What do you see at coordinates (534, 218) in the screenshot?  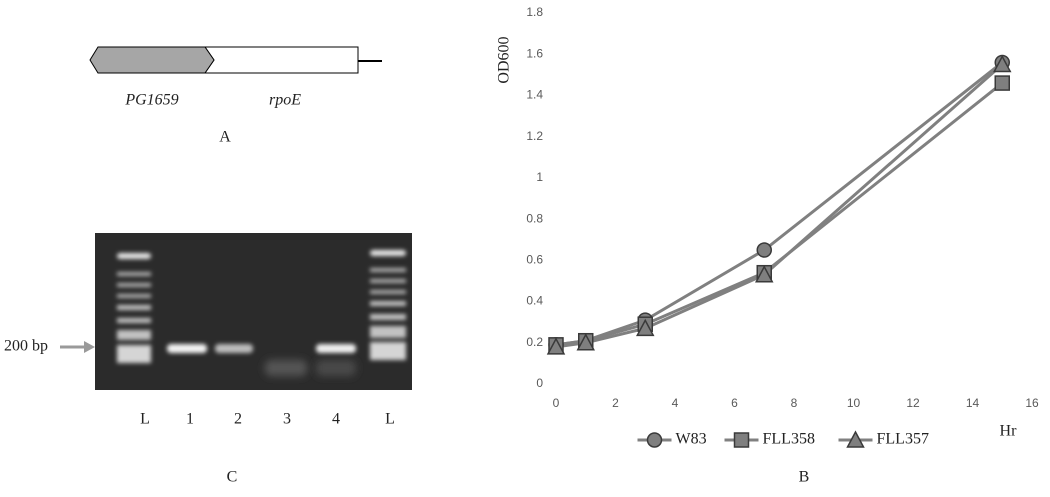 I see `y-tick-label: 0.8` at bounding box center [534, 218].